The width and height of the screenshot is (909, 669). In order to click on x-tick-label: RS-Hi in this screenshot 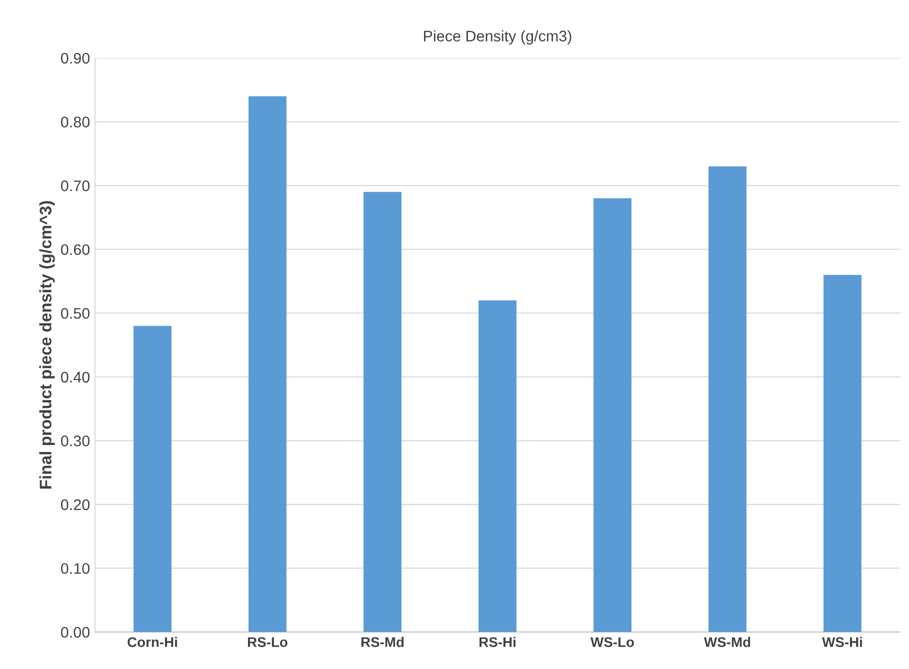, I will do `click(498, 642)`.